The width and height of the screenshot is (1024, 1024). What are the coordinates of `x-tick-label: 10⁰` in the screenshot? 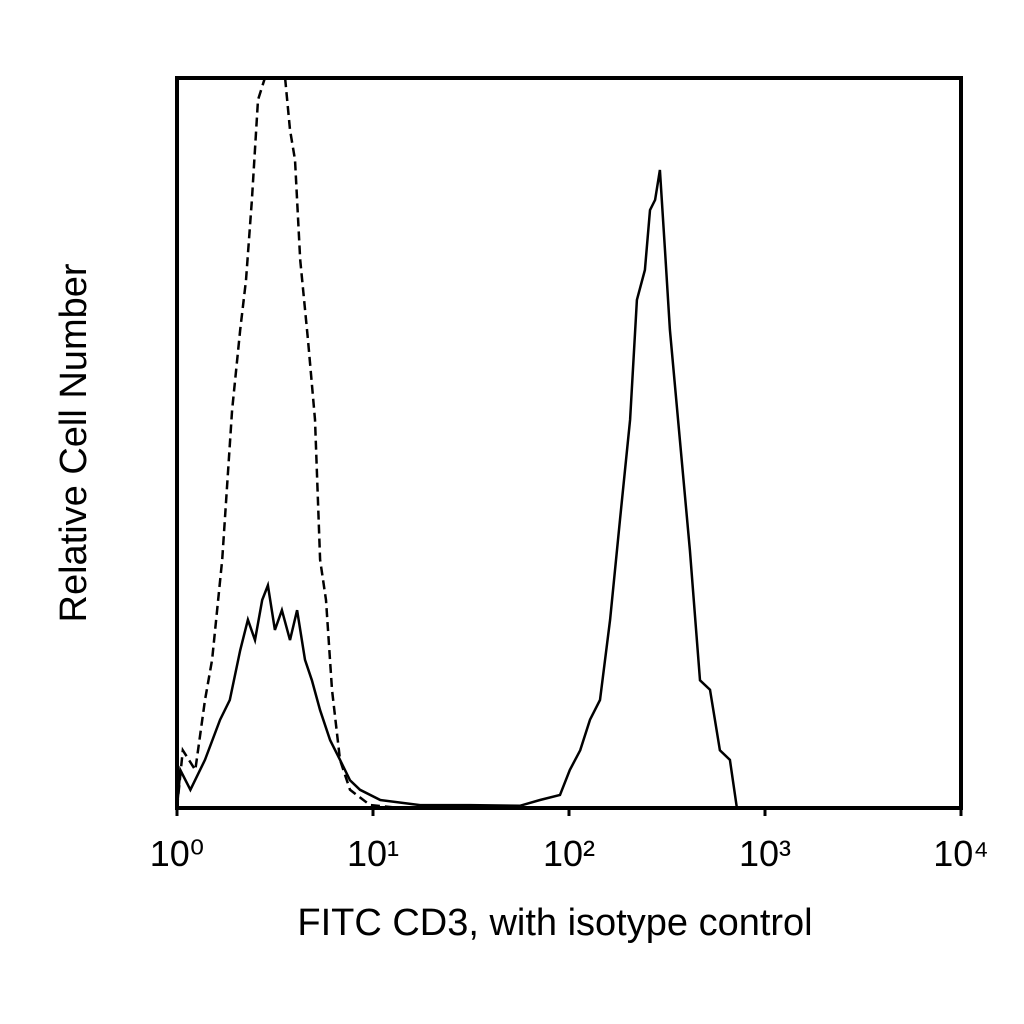 It's located at (177, 853).